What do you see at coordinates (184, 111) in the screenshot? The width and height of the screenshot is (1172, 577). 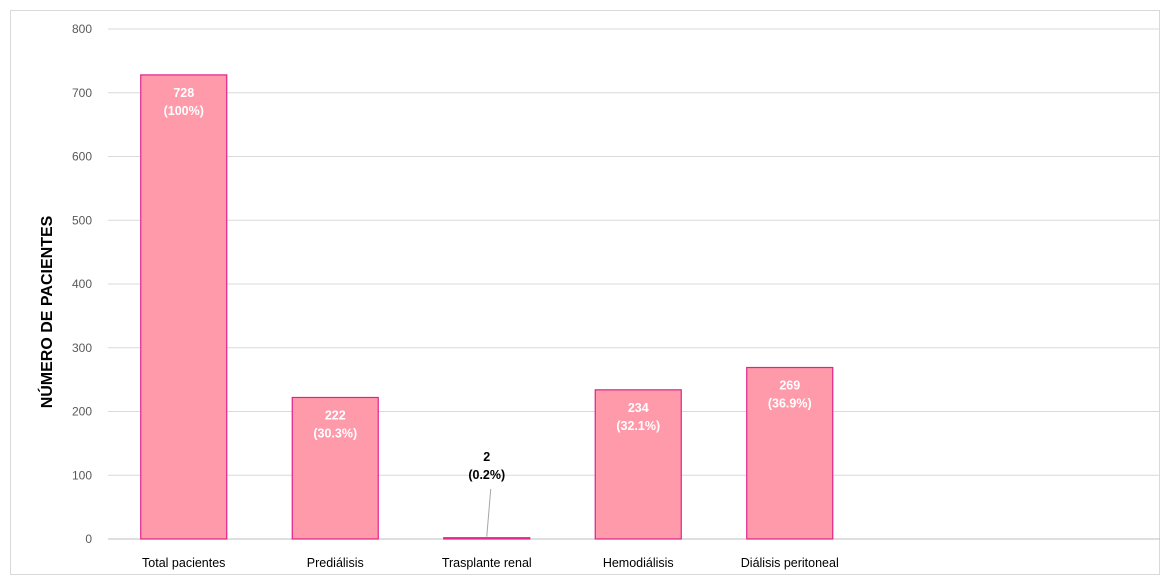 I see `data-label-percent: (100%)` at bounding box center [184, 111].